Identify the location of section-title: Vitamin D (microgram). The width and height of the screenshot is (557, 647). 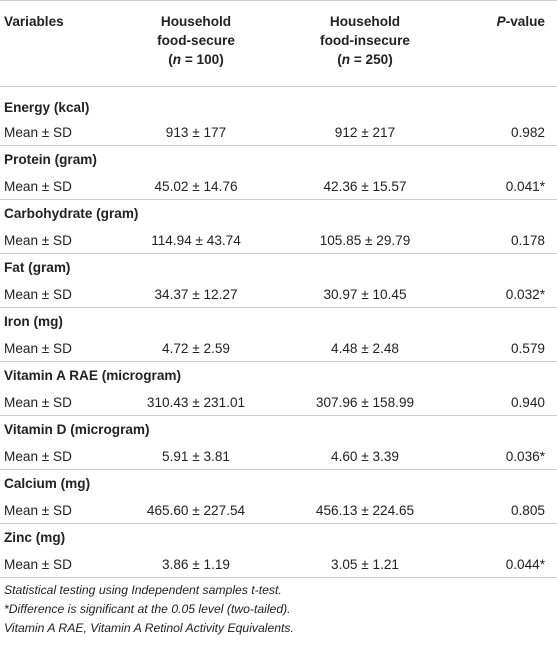
(278, 429).